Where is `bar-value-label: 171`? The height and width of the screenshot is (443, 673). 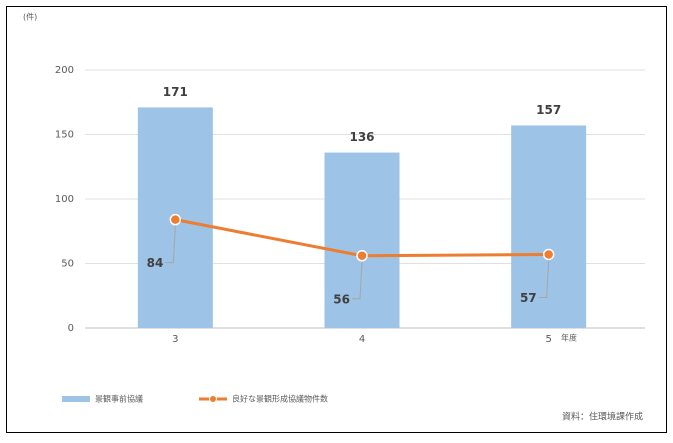
bar-value-label: 171 is located at coordinates (175, 92).